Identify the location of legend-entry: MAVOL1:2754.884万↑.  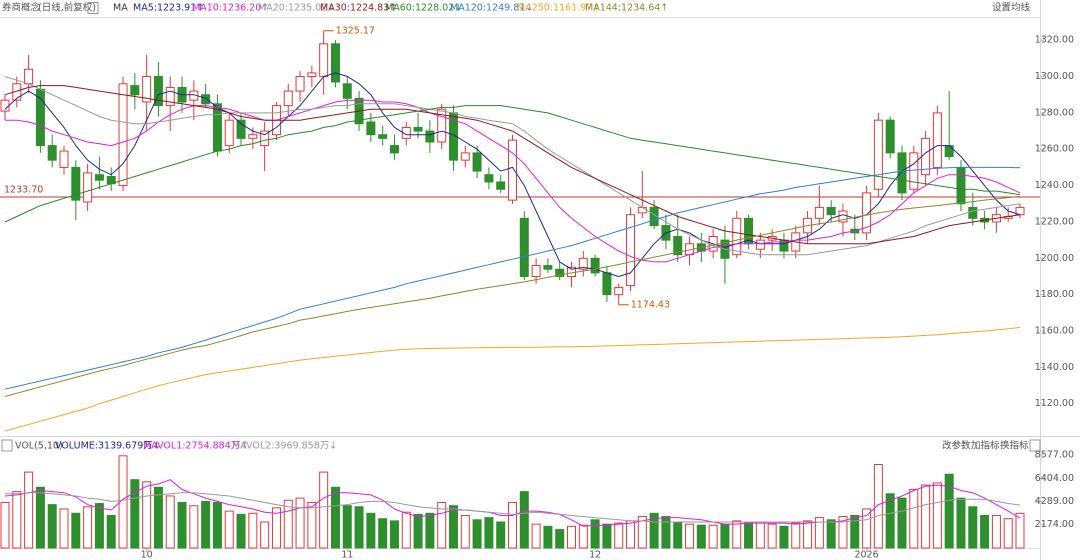
(195, 446).